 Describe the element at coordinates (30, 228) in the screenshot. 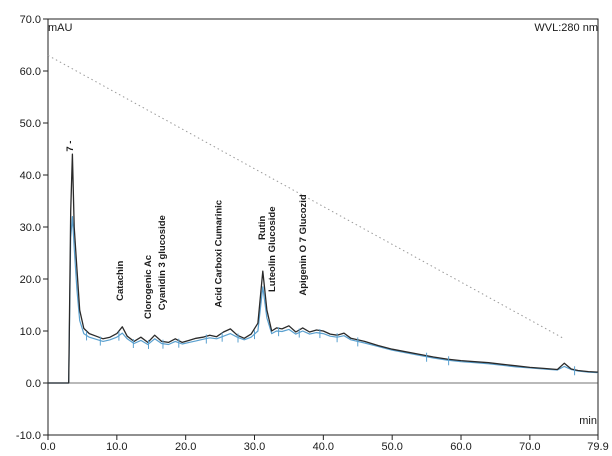

I see `y-tick-label: 30.0` at that location.